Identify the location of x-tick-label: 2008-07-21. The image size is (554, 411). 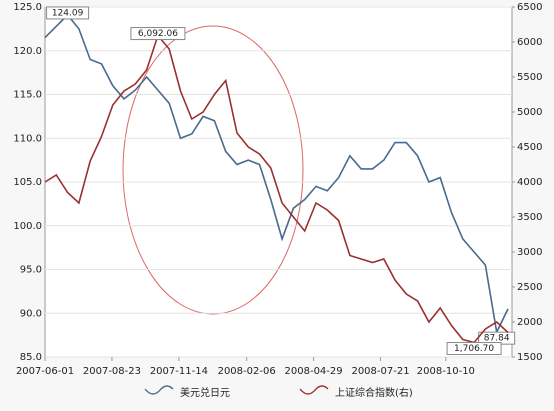
(380, 371).